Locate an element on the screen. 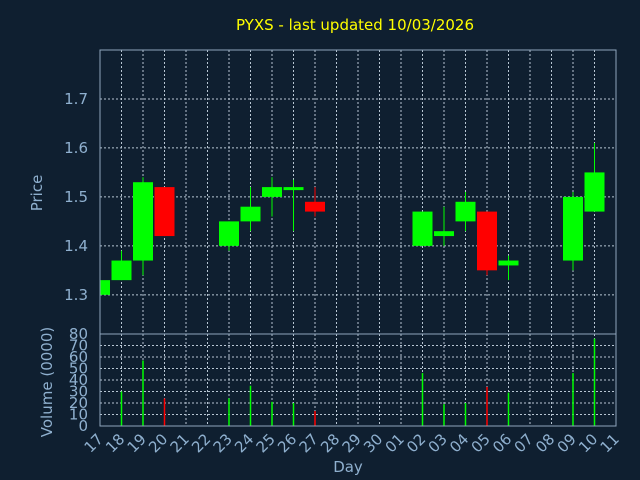 The image size is (640, 480). price-tick-label: 1.6 is located at coordinates (76, 148).